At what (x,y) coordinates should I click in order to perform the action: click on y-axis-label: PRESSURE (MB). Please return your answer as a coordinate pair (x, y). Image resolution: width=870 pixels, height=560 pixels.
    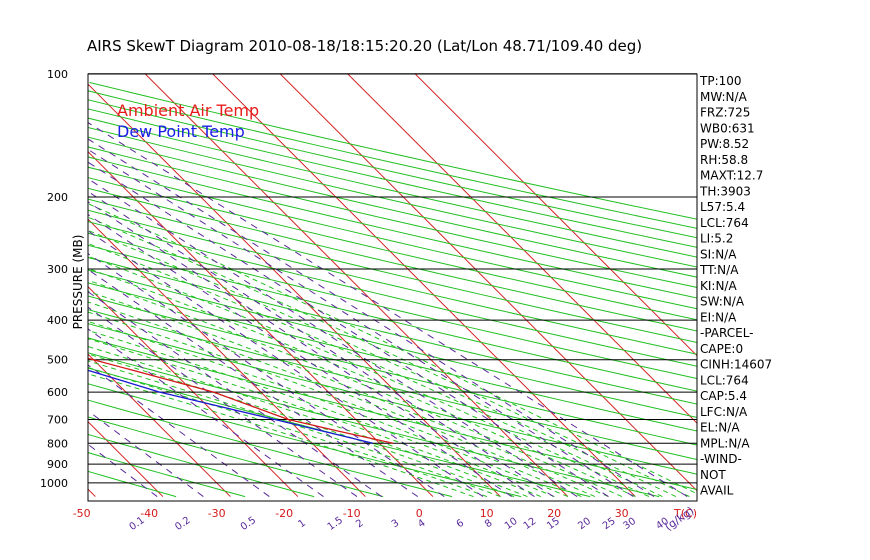
    Looking at the image, I should click on (78, 282).